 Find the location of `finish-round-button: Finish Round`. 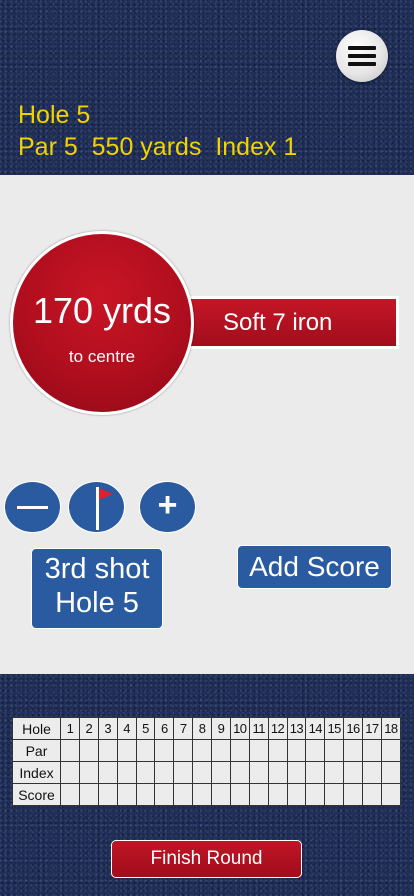

finish-round-button: Finish Round is located at coordinates (206, 859).